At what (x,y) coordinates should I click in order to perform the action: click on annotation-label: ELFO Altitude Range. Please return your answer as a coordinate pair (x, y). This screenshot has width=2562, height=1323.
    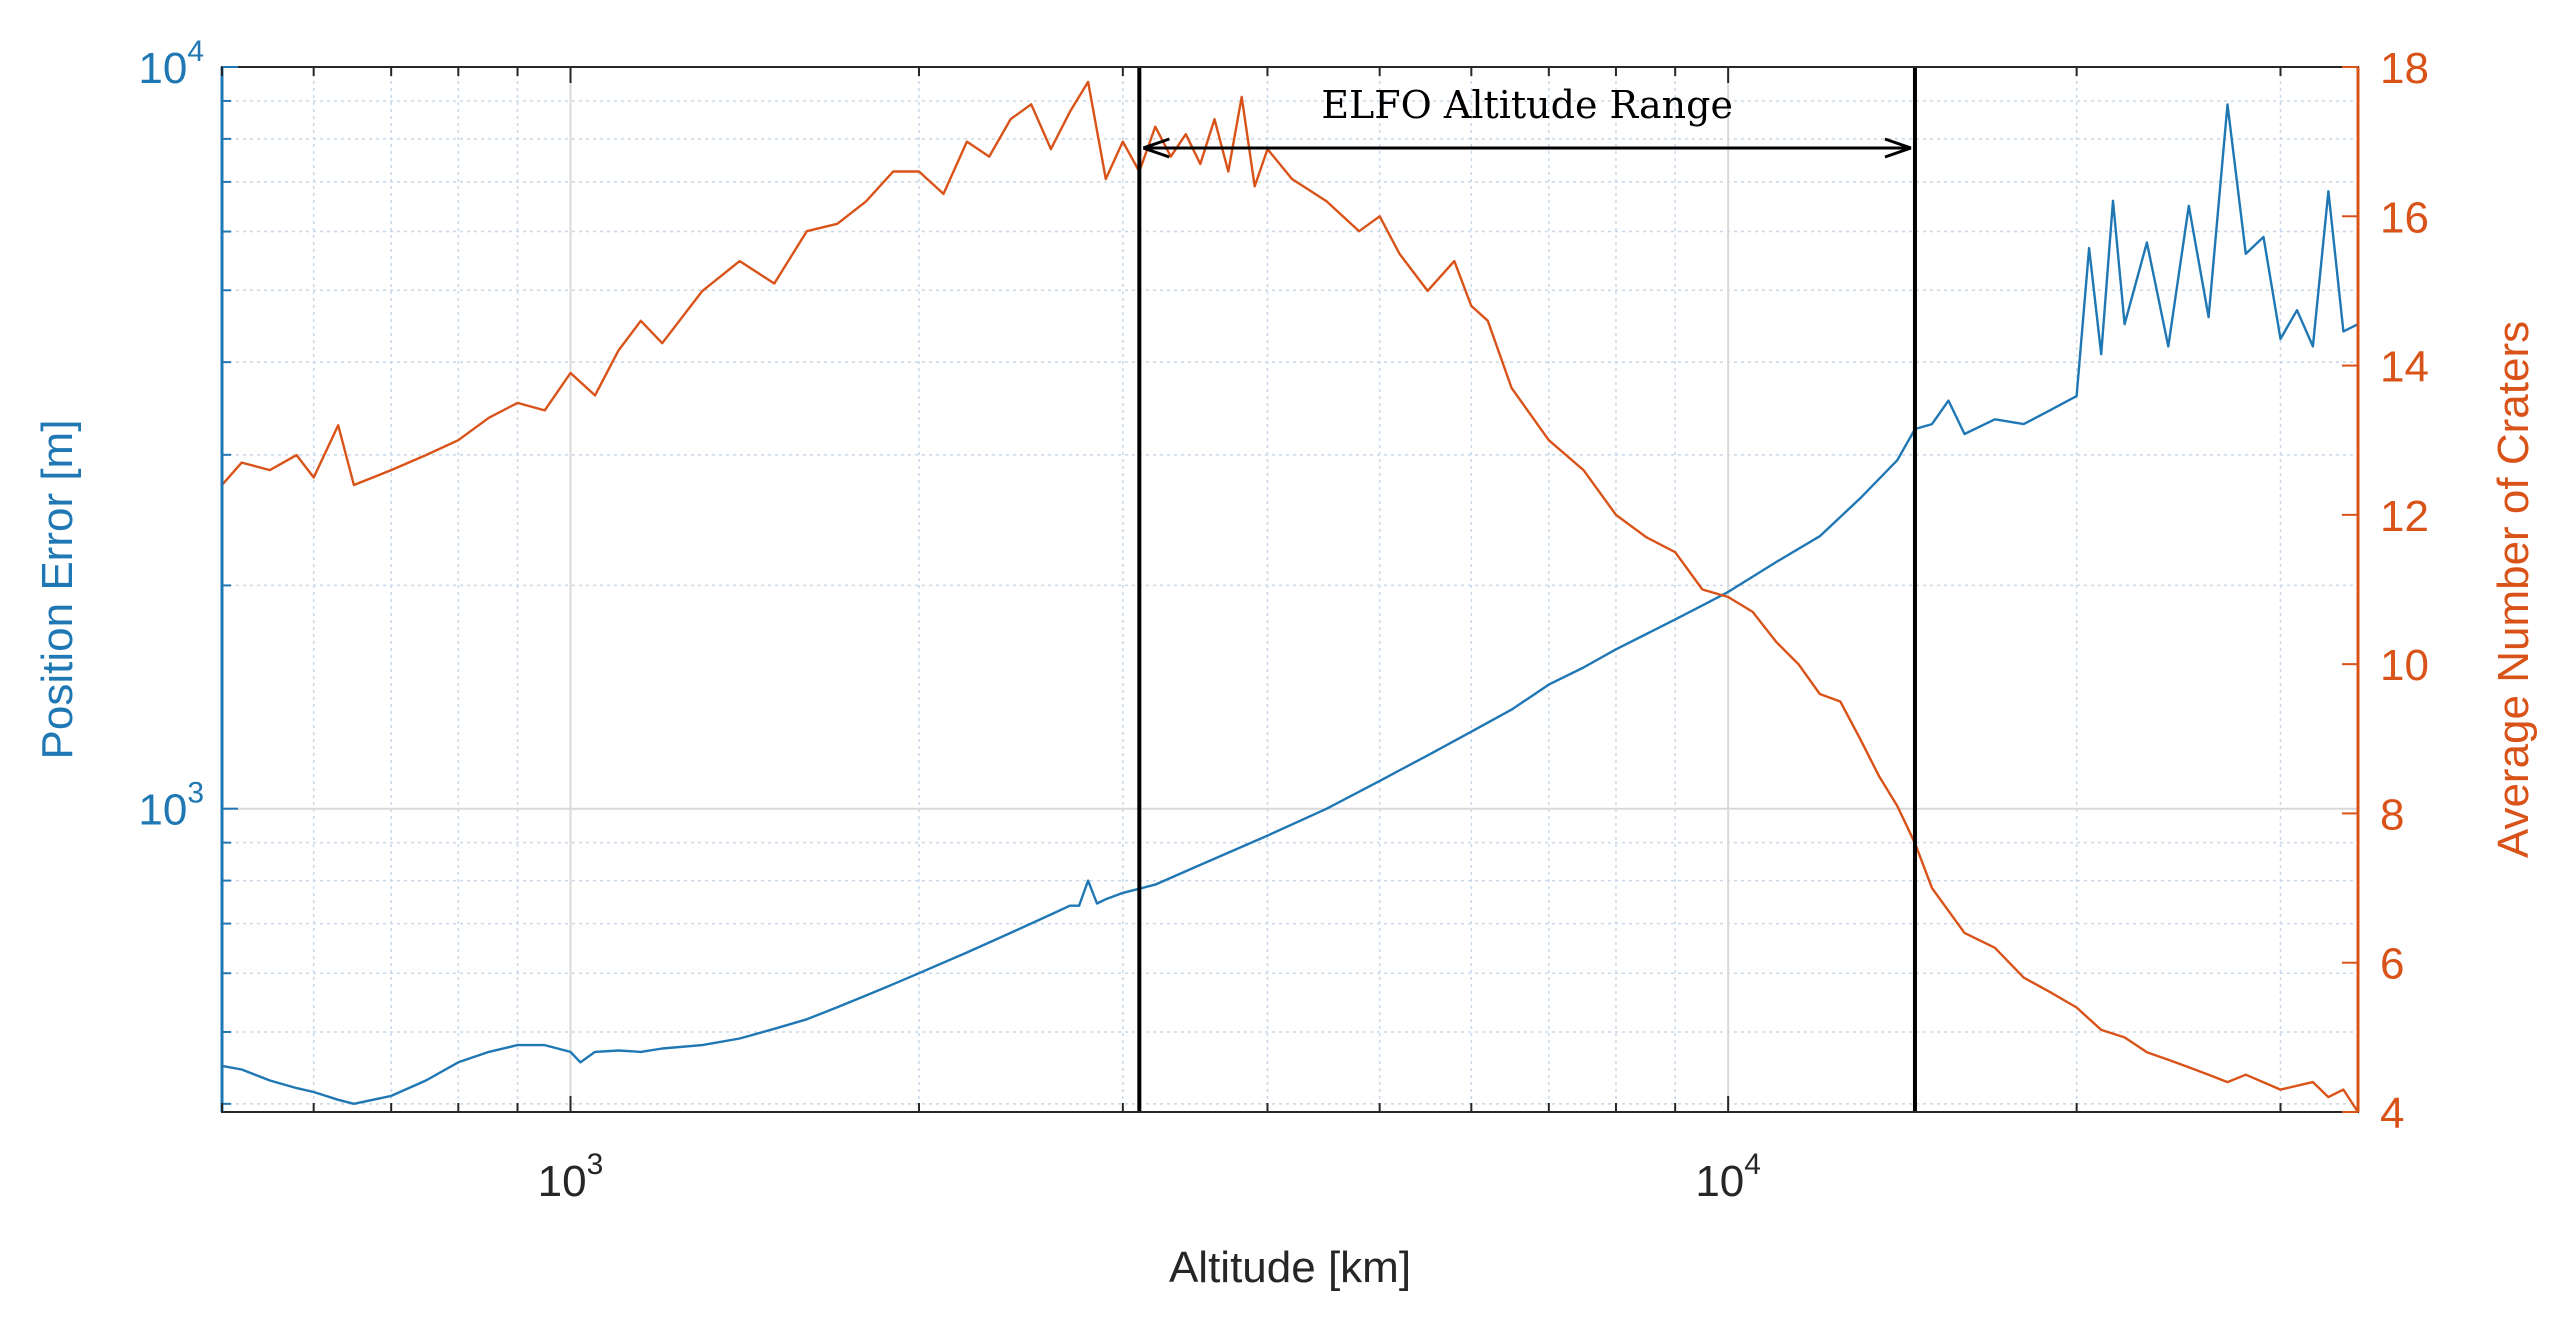
    Looking at the image, I should click on (1527, 105).